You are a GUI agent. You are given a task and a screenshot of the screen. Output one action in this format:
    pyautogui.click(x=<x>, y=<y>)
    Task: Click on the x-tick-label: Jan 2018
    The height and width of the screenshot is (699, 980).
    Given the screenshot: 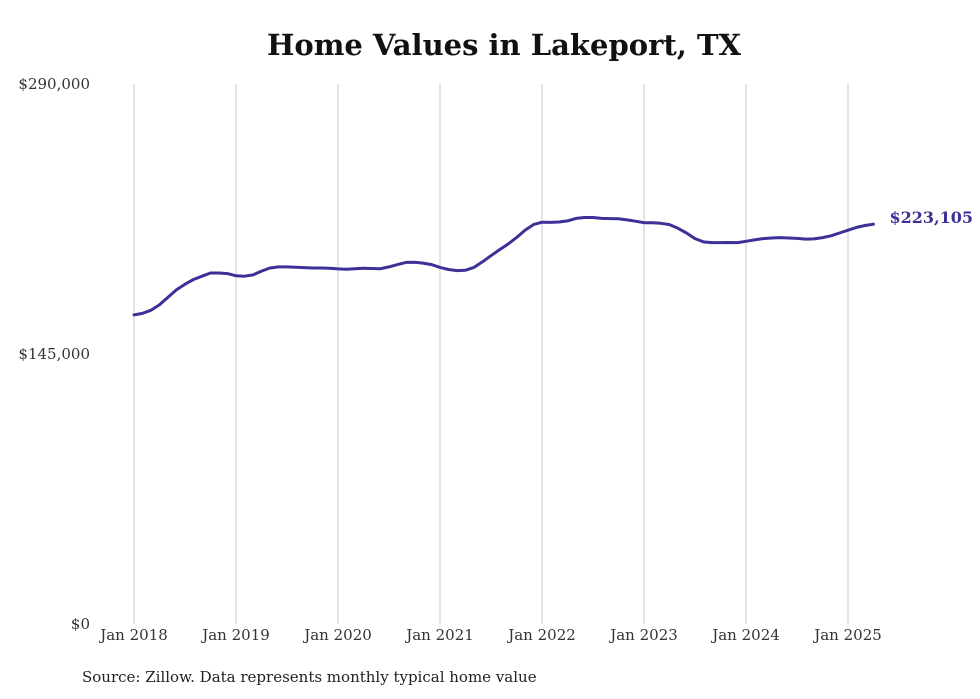 What is the action you would take?
    pyautogui.click(x=133, y=635)
    